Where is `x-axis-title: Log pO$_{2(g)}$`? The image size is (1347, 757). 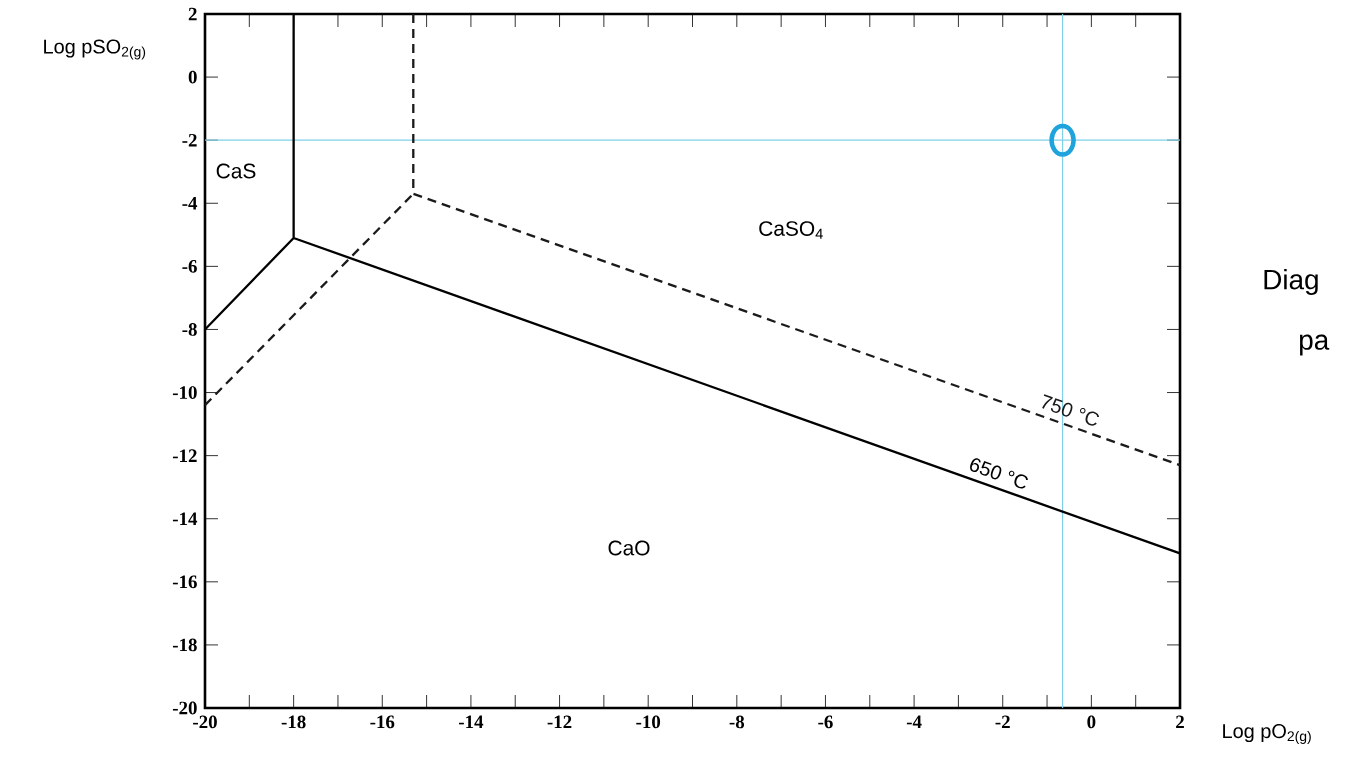
x-axis-title: Log pO$_{2(g)}$ is located at coordinates (1267, 734).